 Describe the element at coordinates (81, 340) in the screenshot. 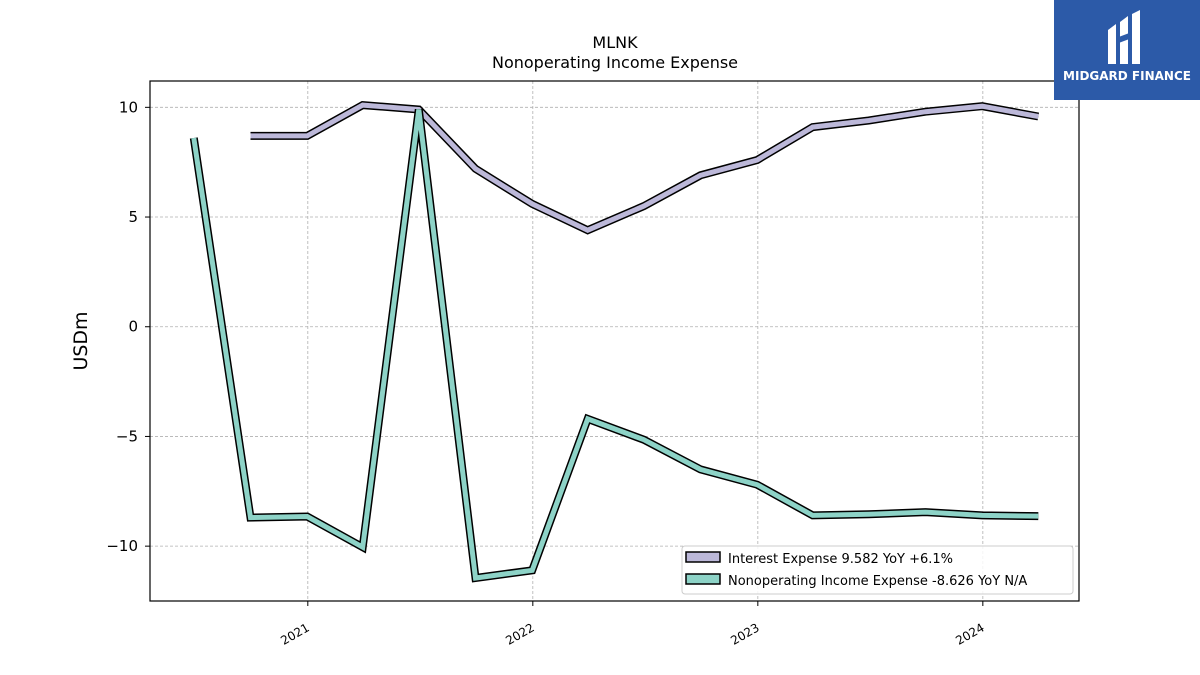

I see `y-axis-label: USDm` at that location.